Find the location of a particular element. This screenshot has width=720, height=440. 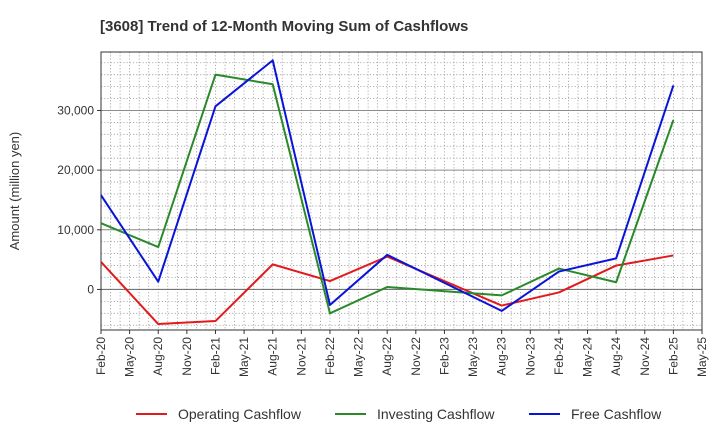

x-tick-label: May-23 is located at coordinates (473, 357).